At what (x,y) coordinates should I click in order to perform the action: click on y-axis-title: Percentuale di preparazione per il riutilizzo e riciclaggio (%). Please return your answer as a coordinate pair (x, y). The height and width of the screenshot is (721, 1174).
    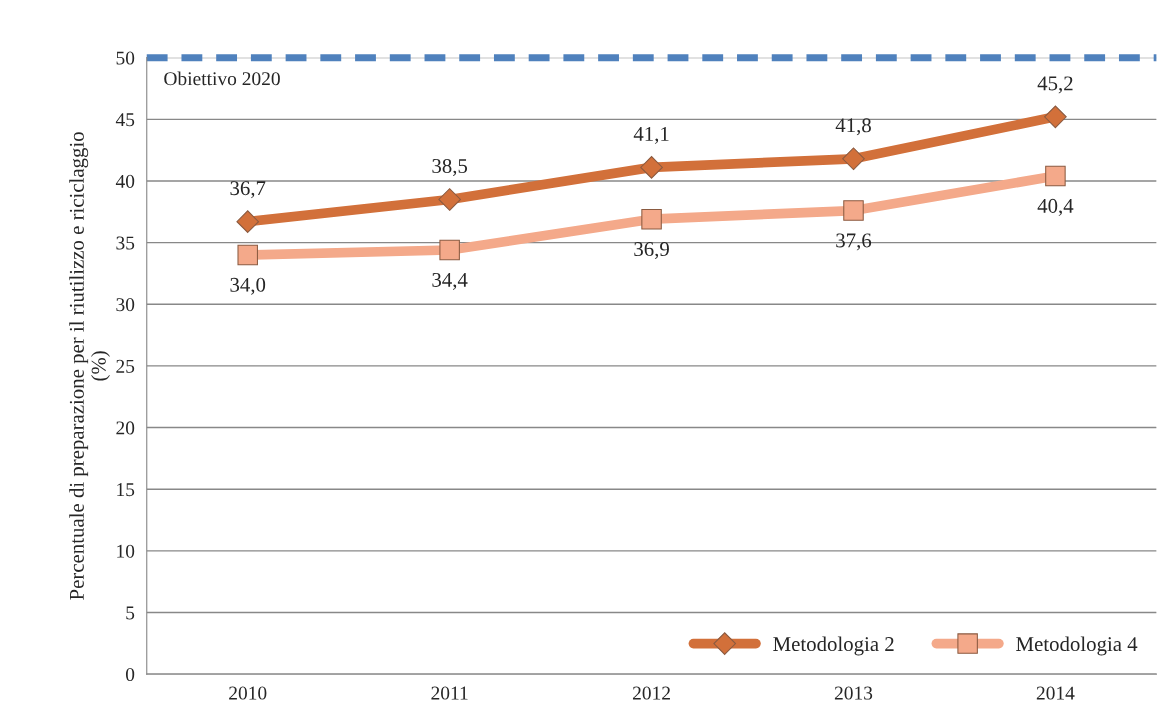
    Looking at the image, I should click on (89, 366).